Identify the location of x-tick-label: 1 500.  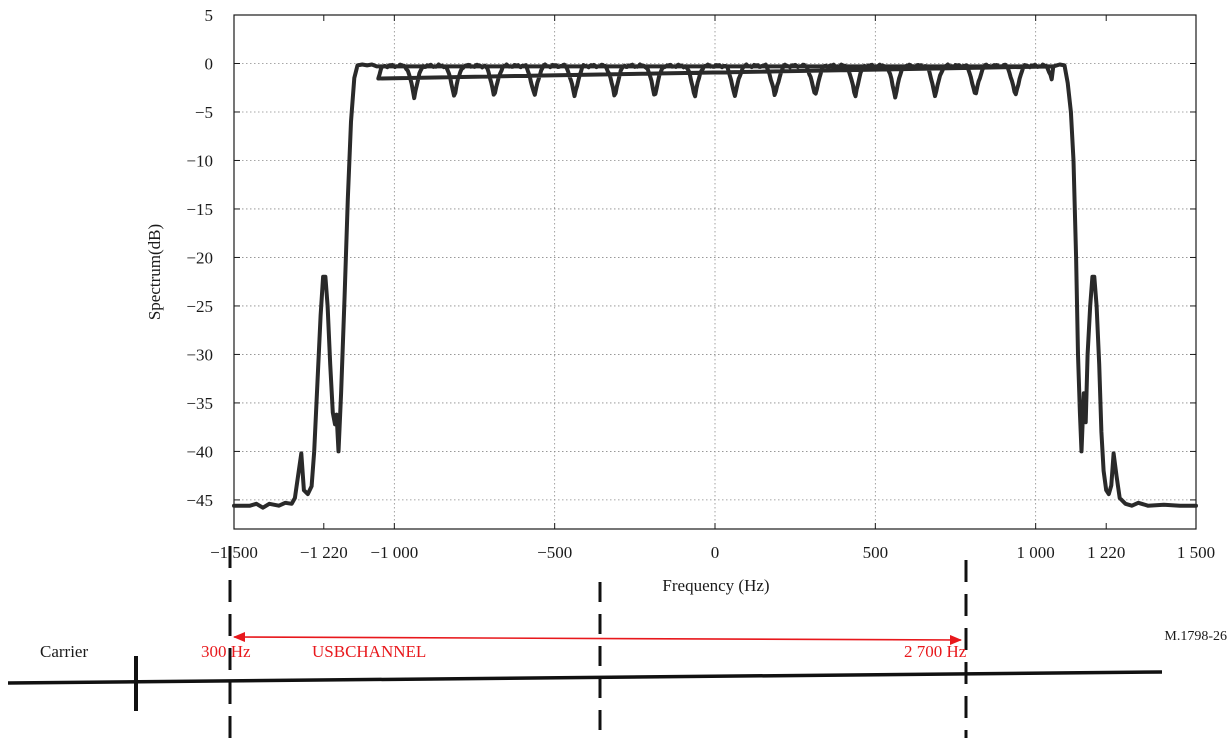
(1196, 552).